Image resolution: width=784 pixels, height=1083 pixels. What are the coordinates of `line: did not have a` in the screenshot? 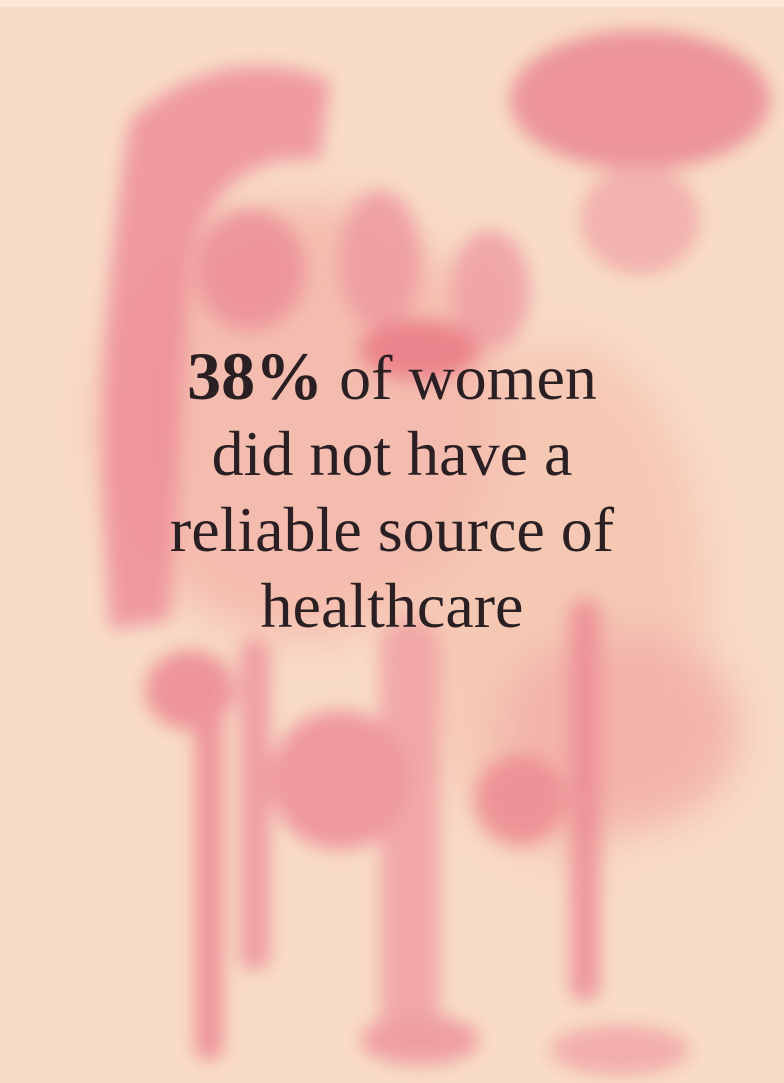 It's located at (392, 453).